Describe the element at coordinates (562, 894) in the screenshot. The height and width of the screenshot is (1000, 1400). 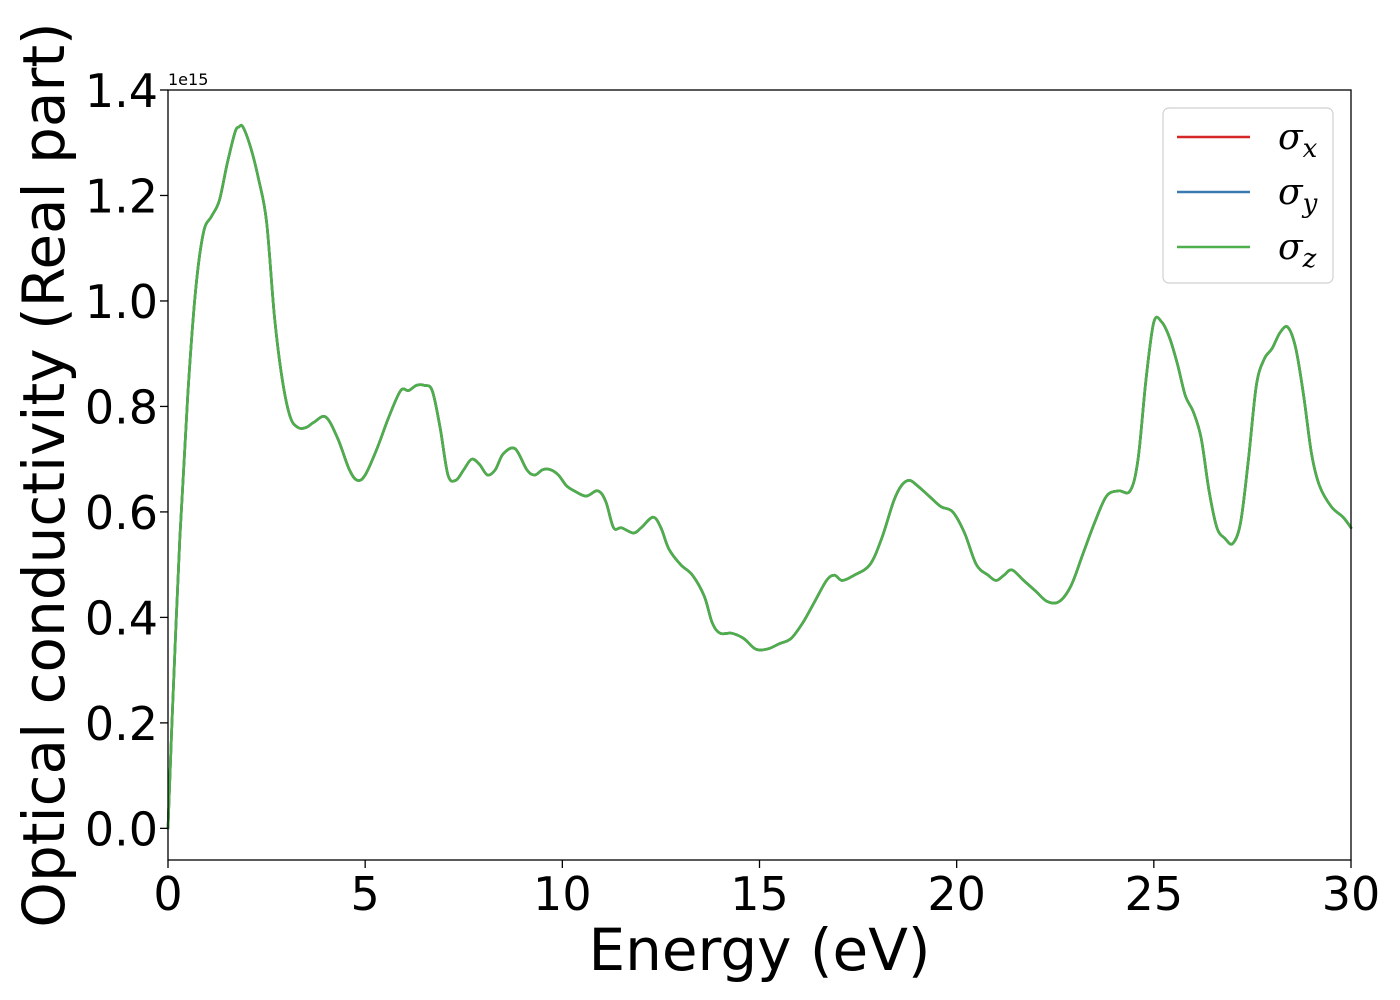
I see `x-tick-label: 10` at that location.